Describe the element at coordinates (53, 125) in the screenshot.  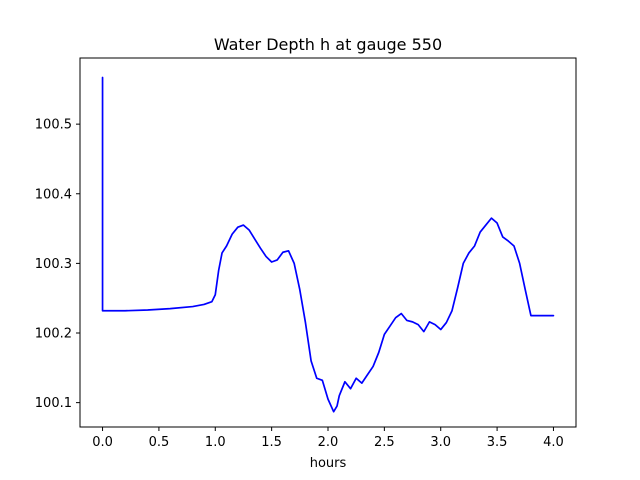
I see `y-tick-label: 100.5` at that location.